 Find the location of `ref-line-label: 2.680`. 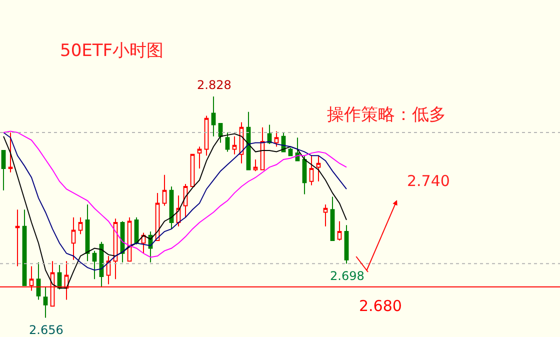

ref-line-label: 2.680 is located at coordinates (380, 306).